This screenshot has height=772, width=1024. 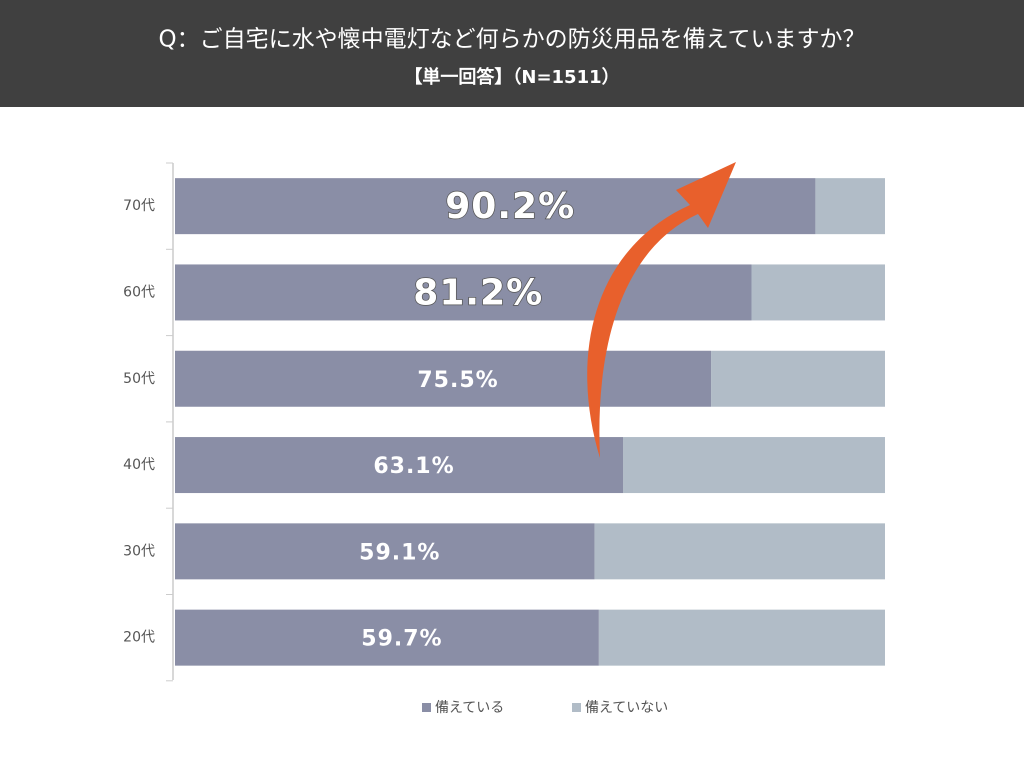 What do you see at coordinates (511, 77) in the screenshot?
I see `chart-subtitle: 【単一回答】（N=1511）` at bounding box center [511, 77].